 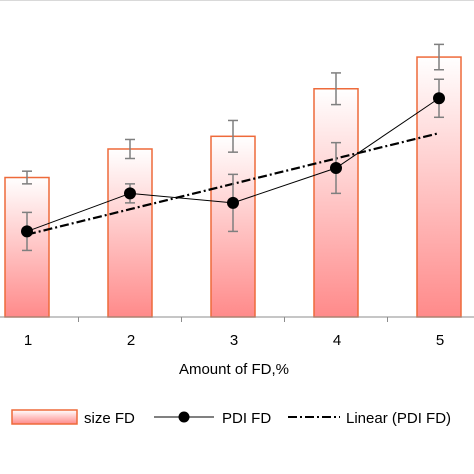 I want to click on x-tick-label: 2, so click(x=131, y=340).